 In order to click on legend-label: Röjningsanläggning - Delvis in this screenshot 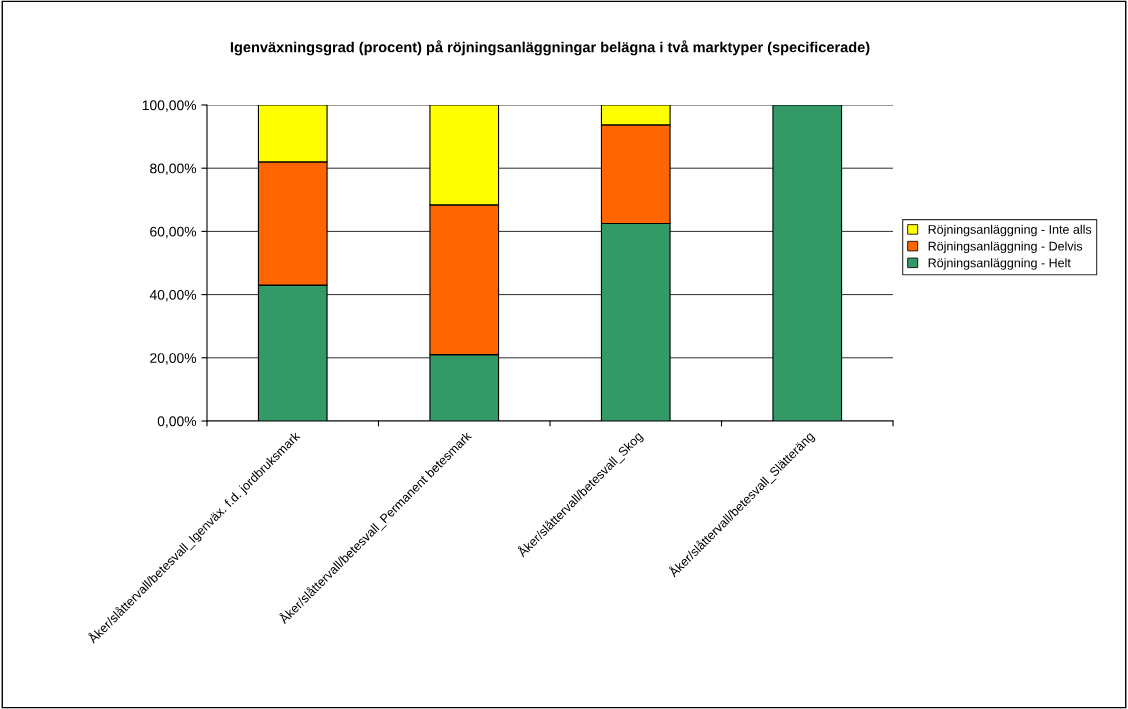, I will do `click(1005, 247)`.